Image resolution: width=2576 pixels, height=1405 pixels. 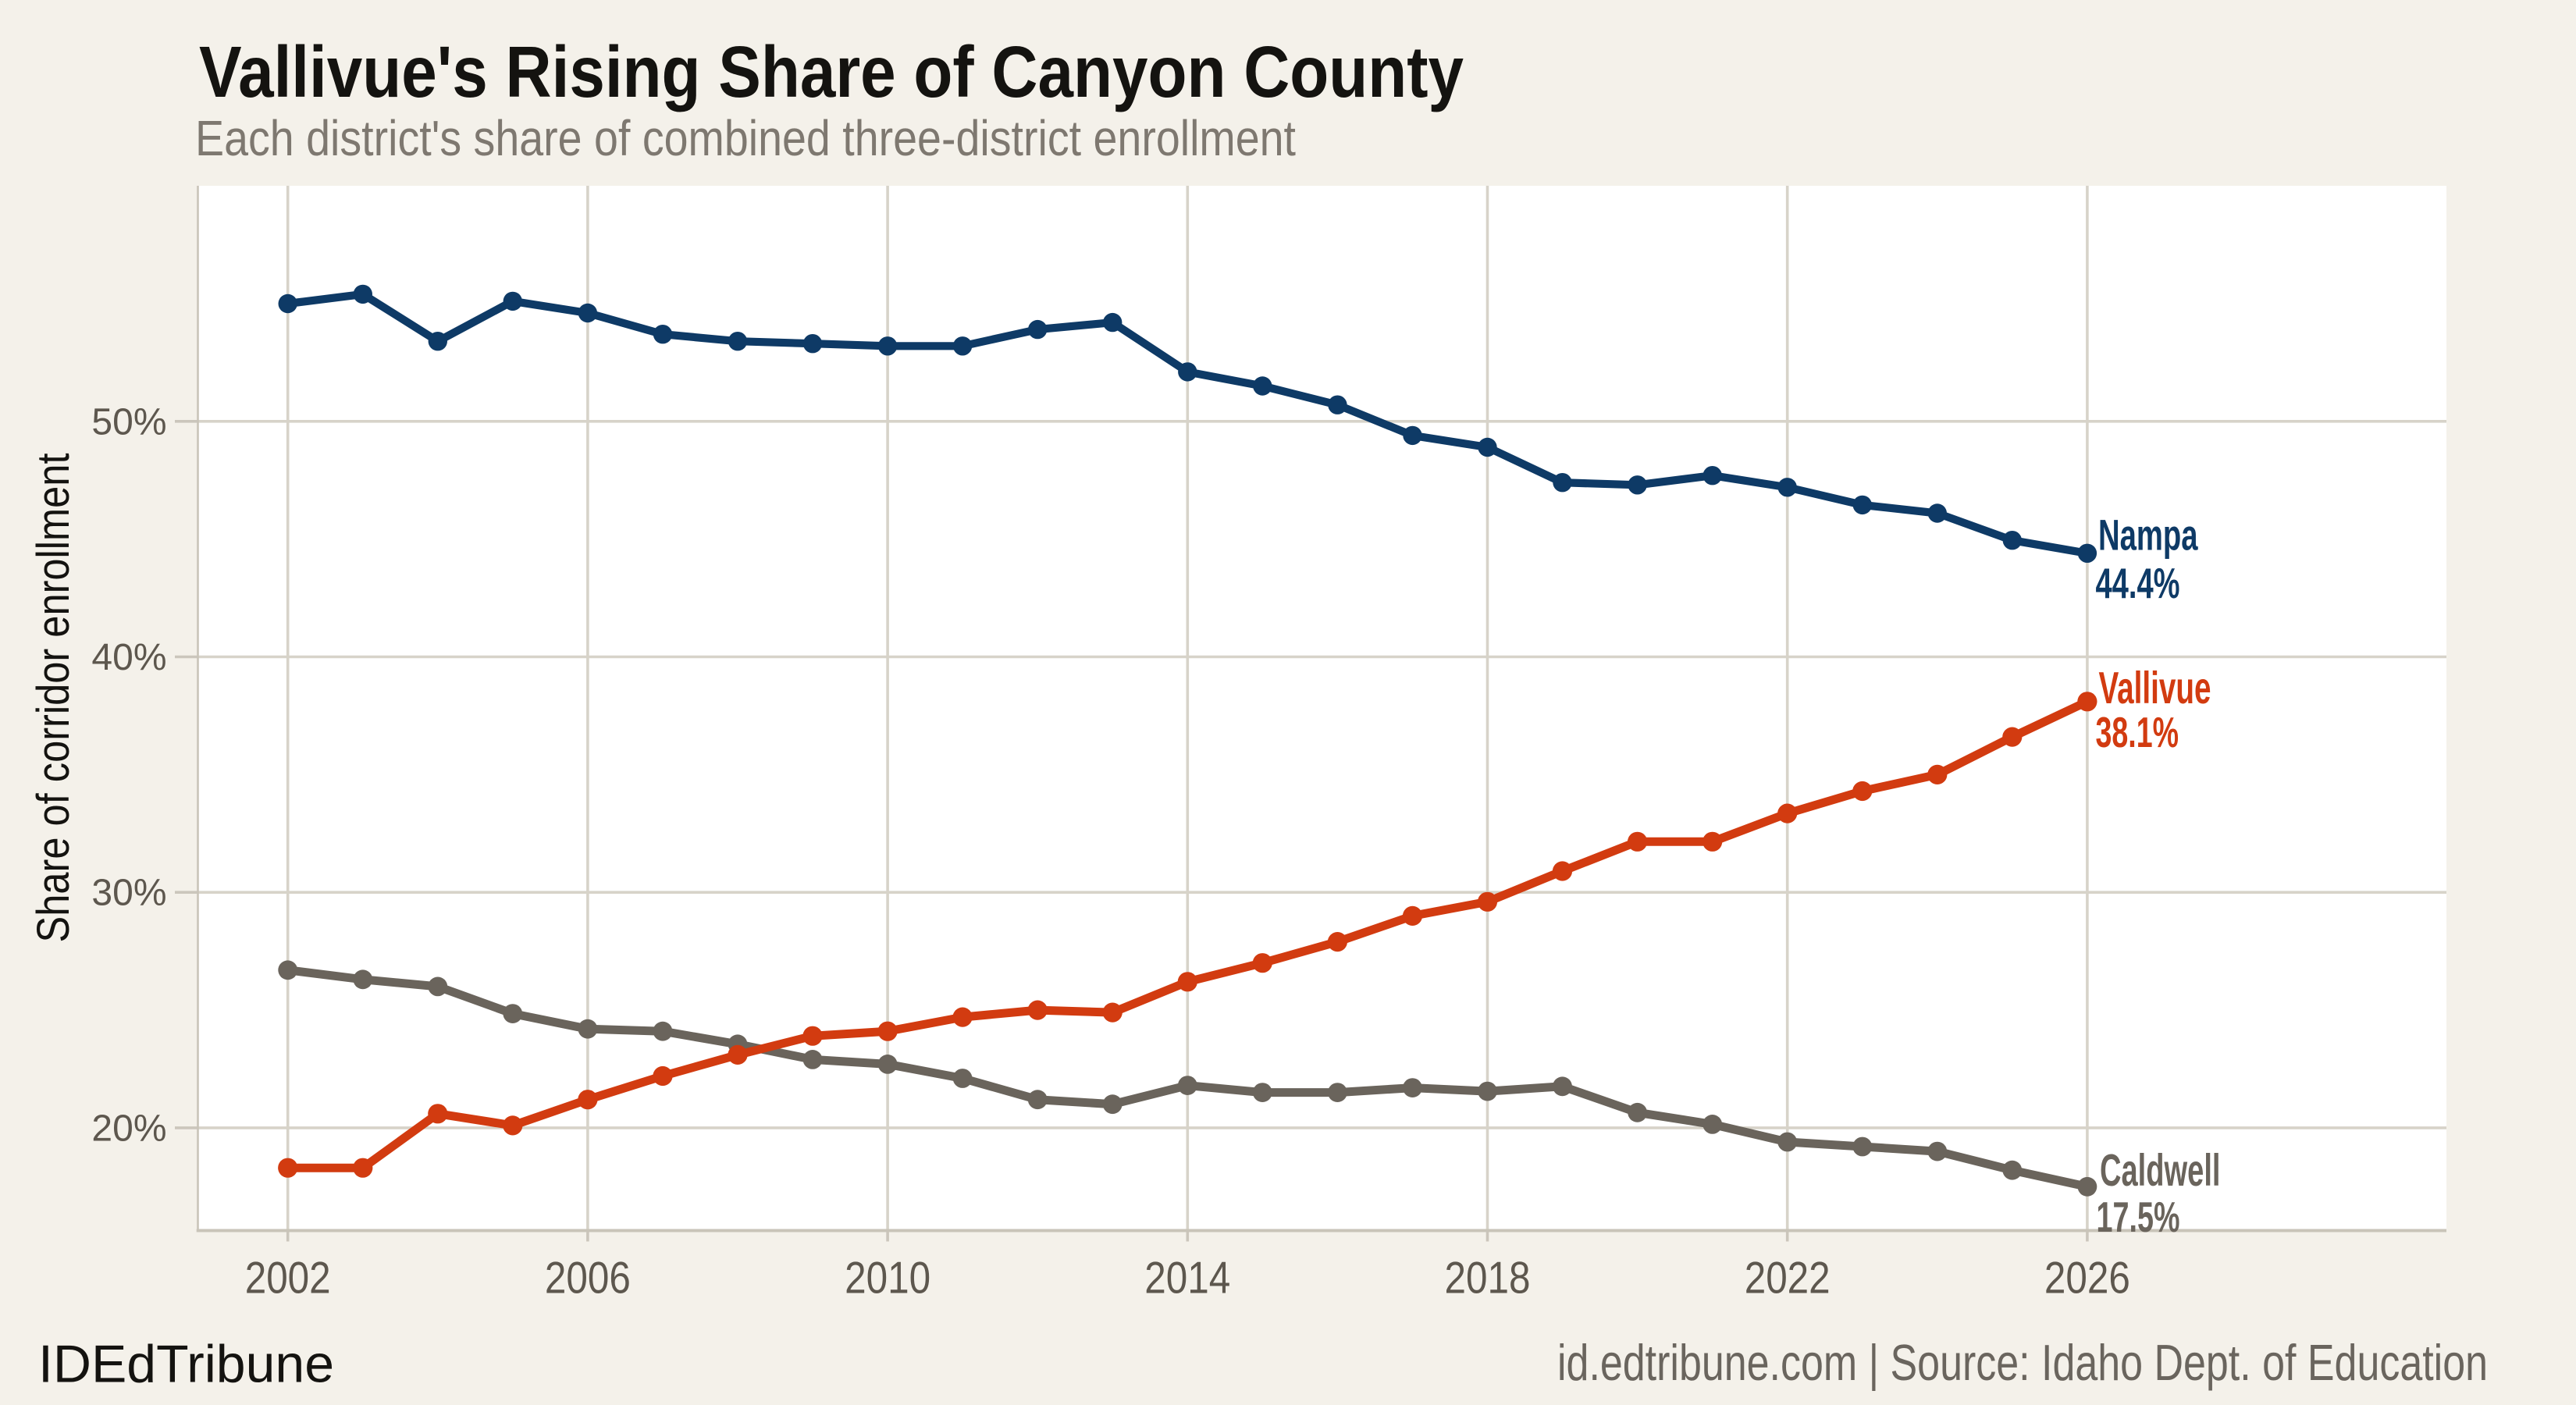 I want to click on svg-text: 2018, so click(x=1488, y=1279).